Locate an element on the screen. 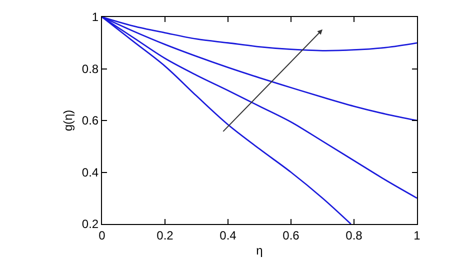  y-tick-label: 1 is located at coordinates (95, 17).